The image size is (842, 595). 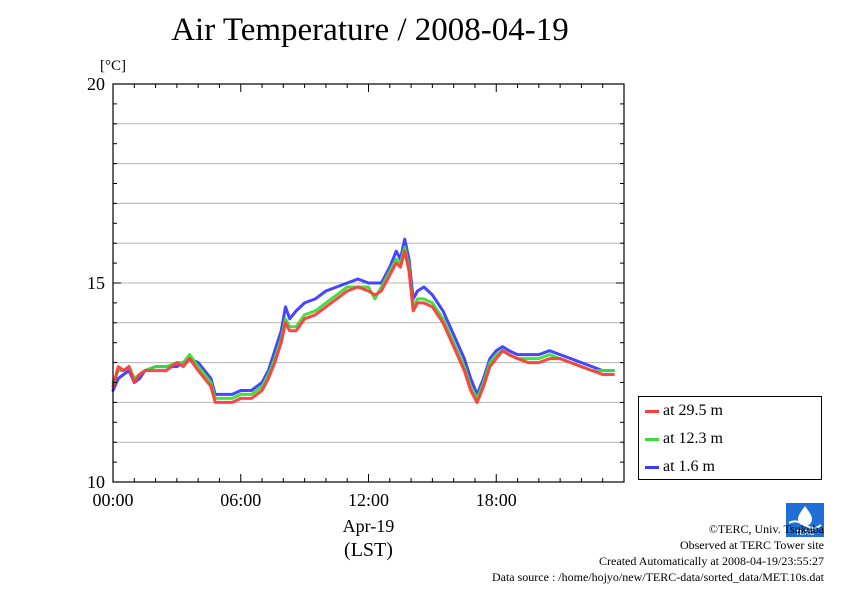 What do you see at coordinates (369, 526) in the screenshot?
I see `x-axis-label: Apr-19` at bounding box center [369, 526].